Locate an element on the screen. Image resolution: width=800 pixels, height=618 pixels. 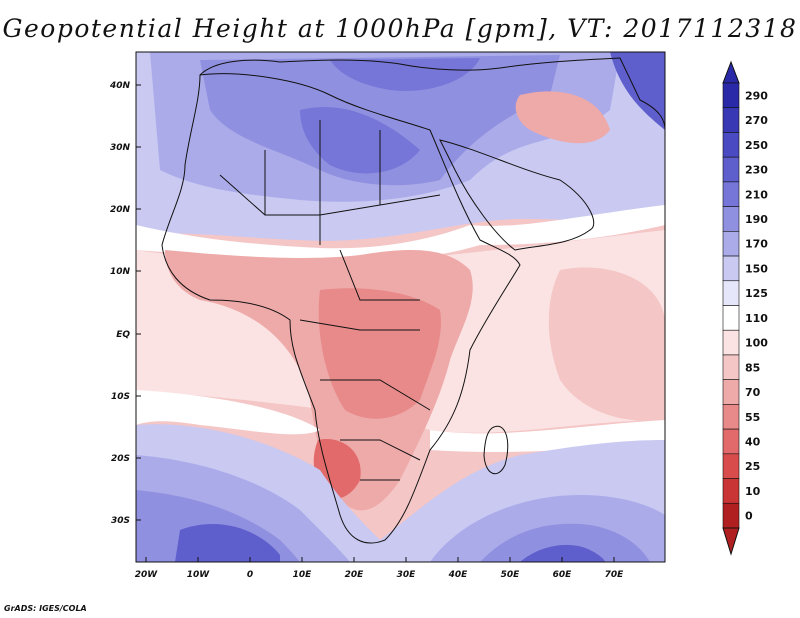
colorbar-label: 150 is located at coordinates (756, 268).